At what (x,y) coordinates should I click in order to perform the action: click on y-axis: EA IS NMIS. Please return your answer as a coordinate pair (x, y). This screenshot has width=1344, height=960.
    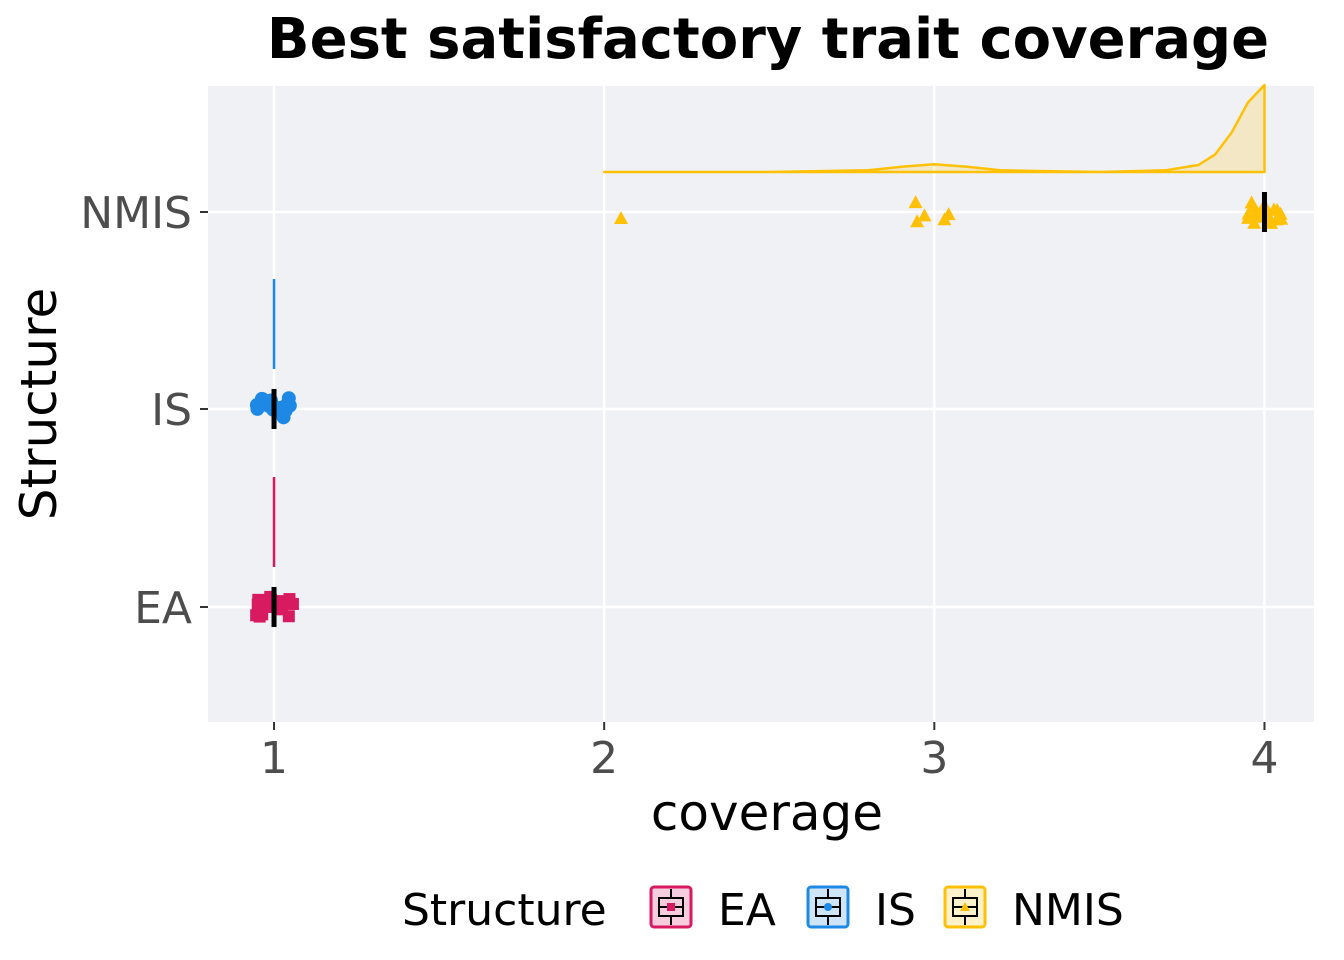
    Looking at the image, I should click on (144, 411).